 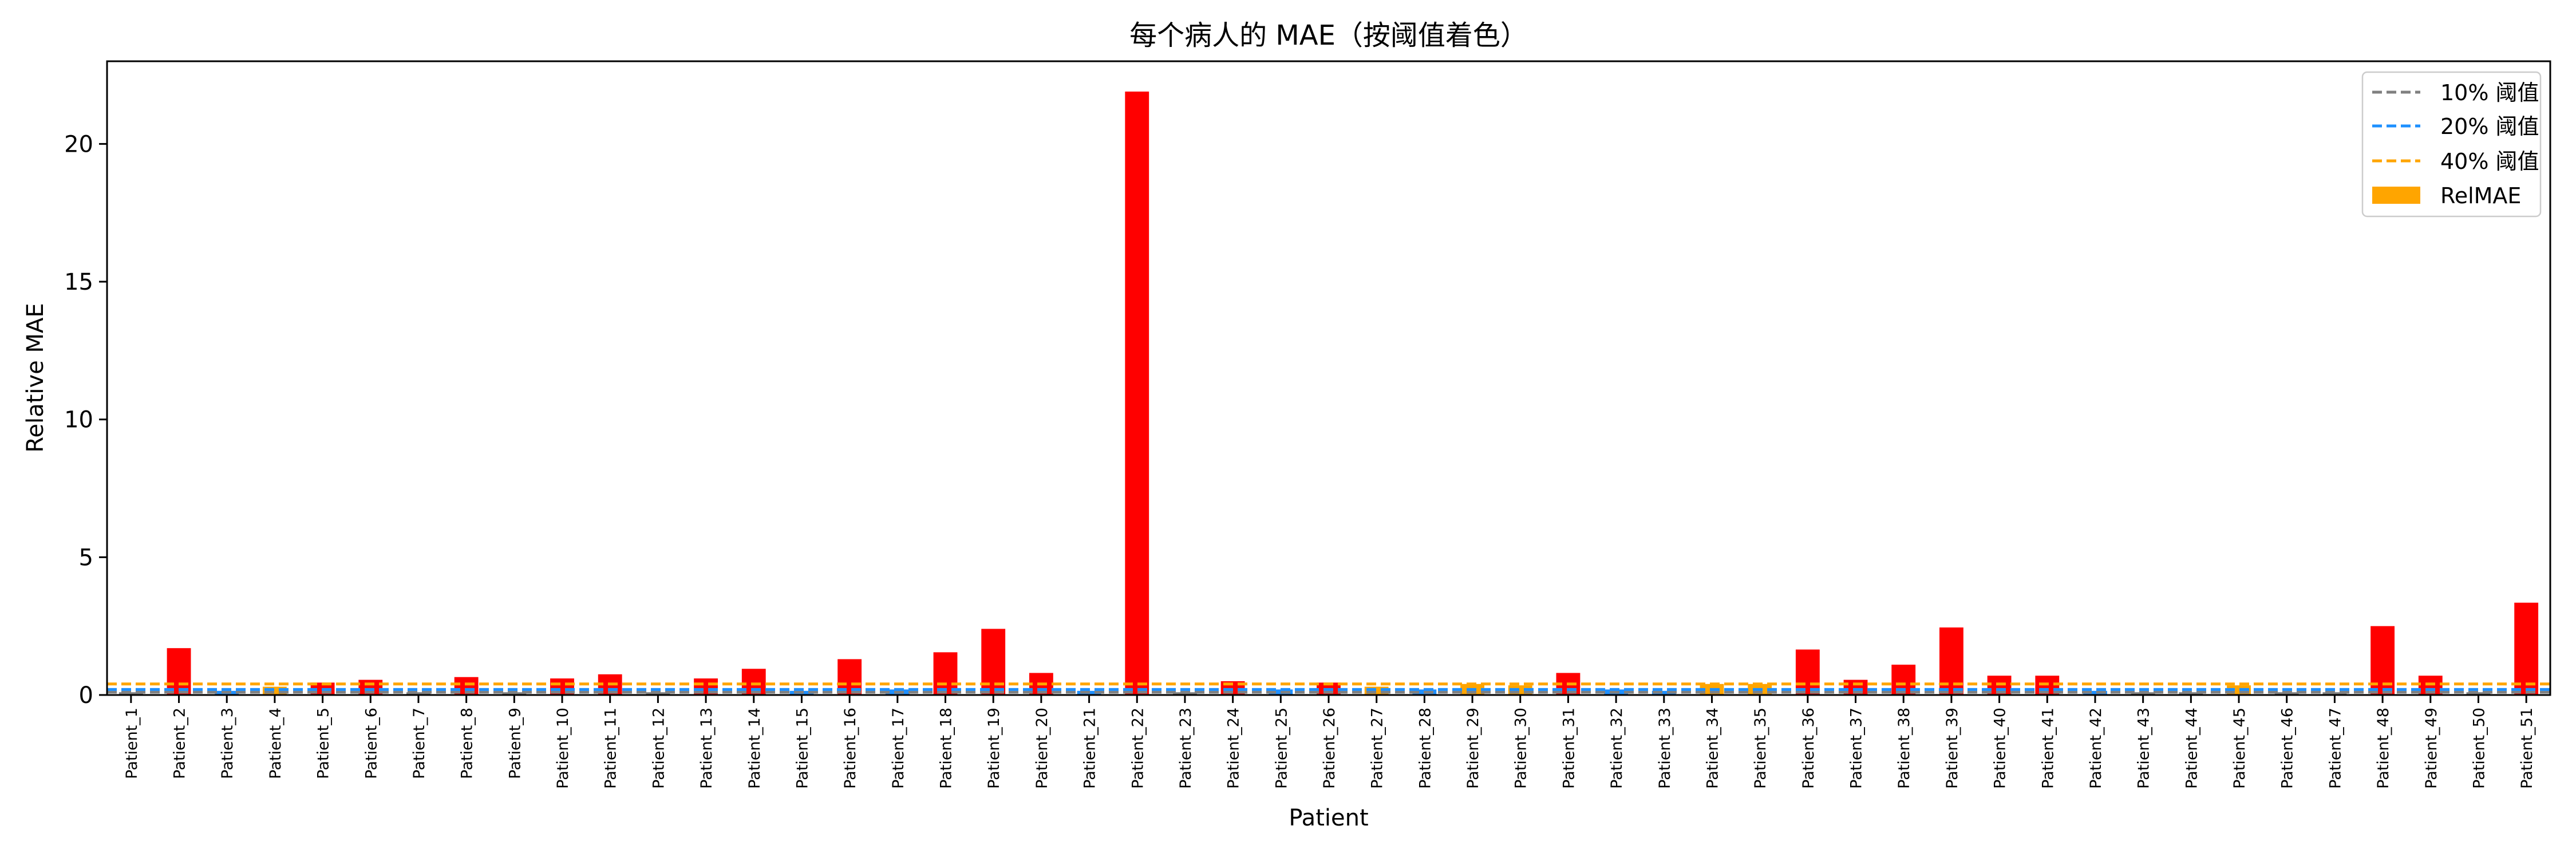 What do you see at coordinates (276, 743) in the screenshot?
I see `x-tick-label: Patient_4` at bounding box center [276, 743].